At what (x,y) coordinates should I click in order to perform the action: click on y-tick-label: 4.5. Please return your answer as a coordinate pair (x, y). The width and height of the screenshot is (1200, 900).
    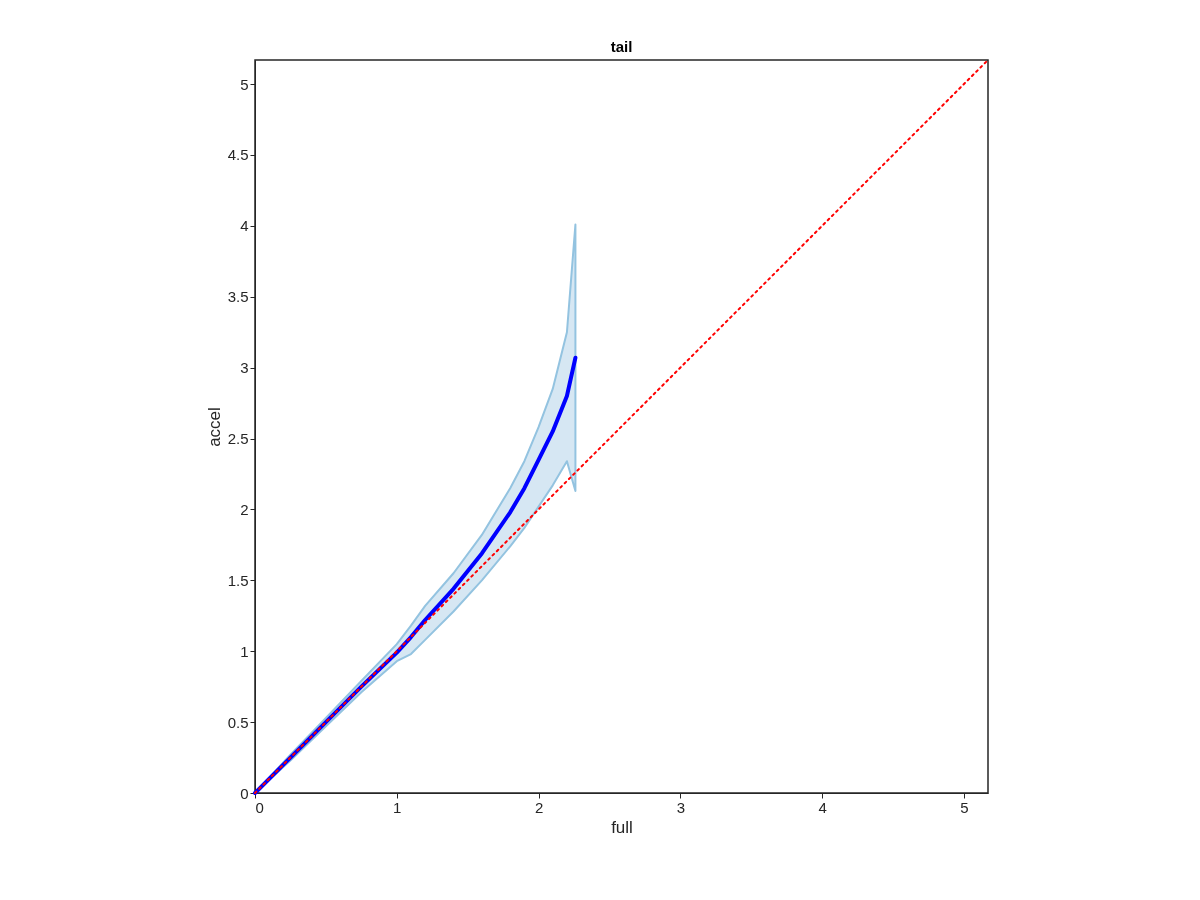
    Looking at the image, I should click on (238, 155).